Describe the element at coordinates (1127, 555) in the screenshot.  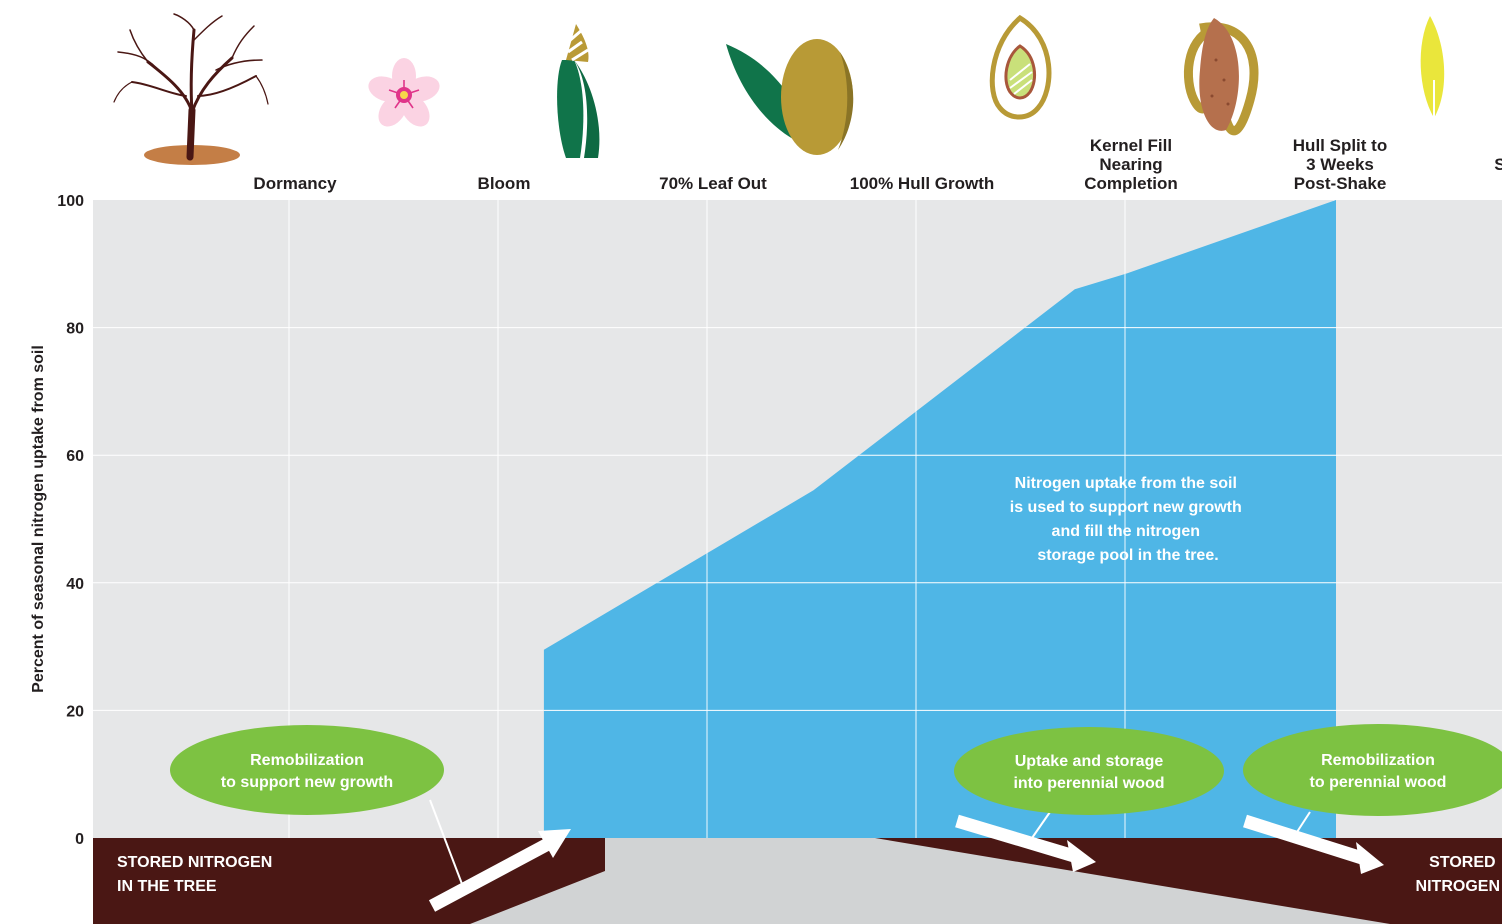
I see `uptake-note-line: storage pool in the tree.` at that location.